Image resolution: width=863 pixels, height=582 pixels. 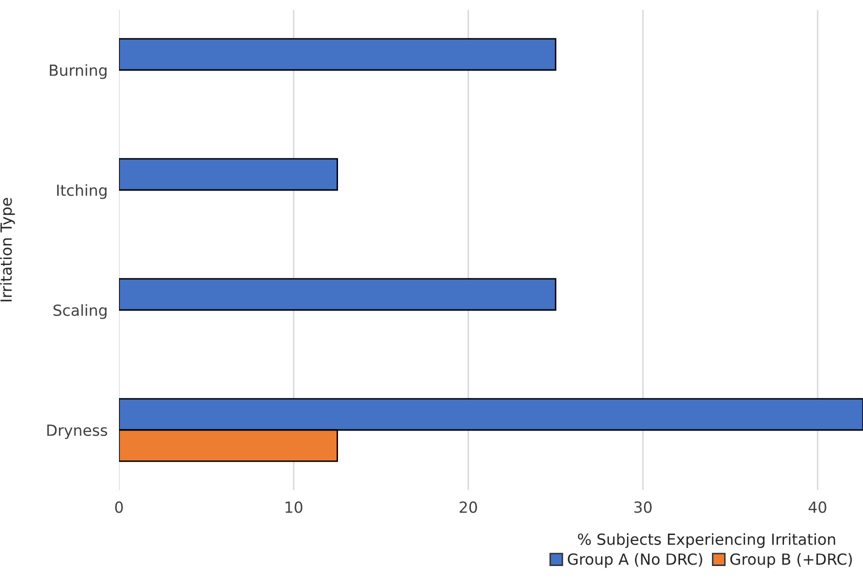 What do you see at coordinates (635, 560) in the screenshot?
I see `legend-label: Group A (No DRC)` at bounding box center [635, 560].